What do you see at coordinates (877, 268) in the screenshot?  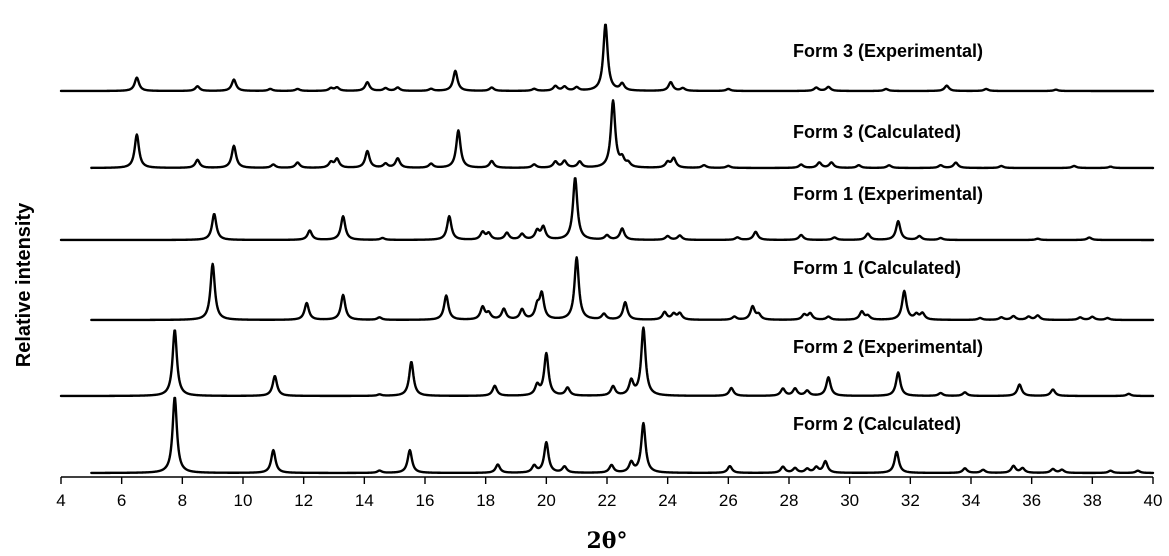 I see `series-label-4: Form 1 (Calculated)` at bounding box center [877, 268].